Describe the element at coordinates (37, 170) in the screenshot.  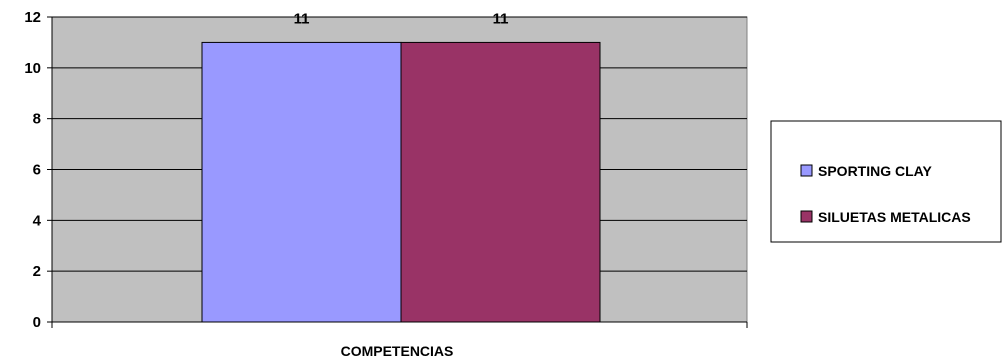
I see `y-tick-label: 6` at that location.